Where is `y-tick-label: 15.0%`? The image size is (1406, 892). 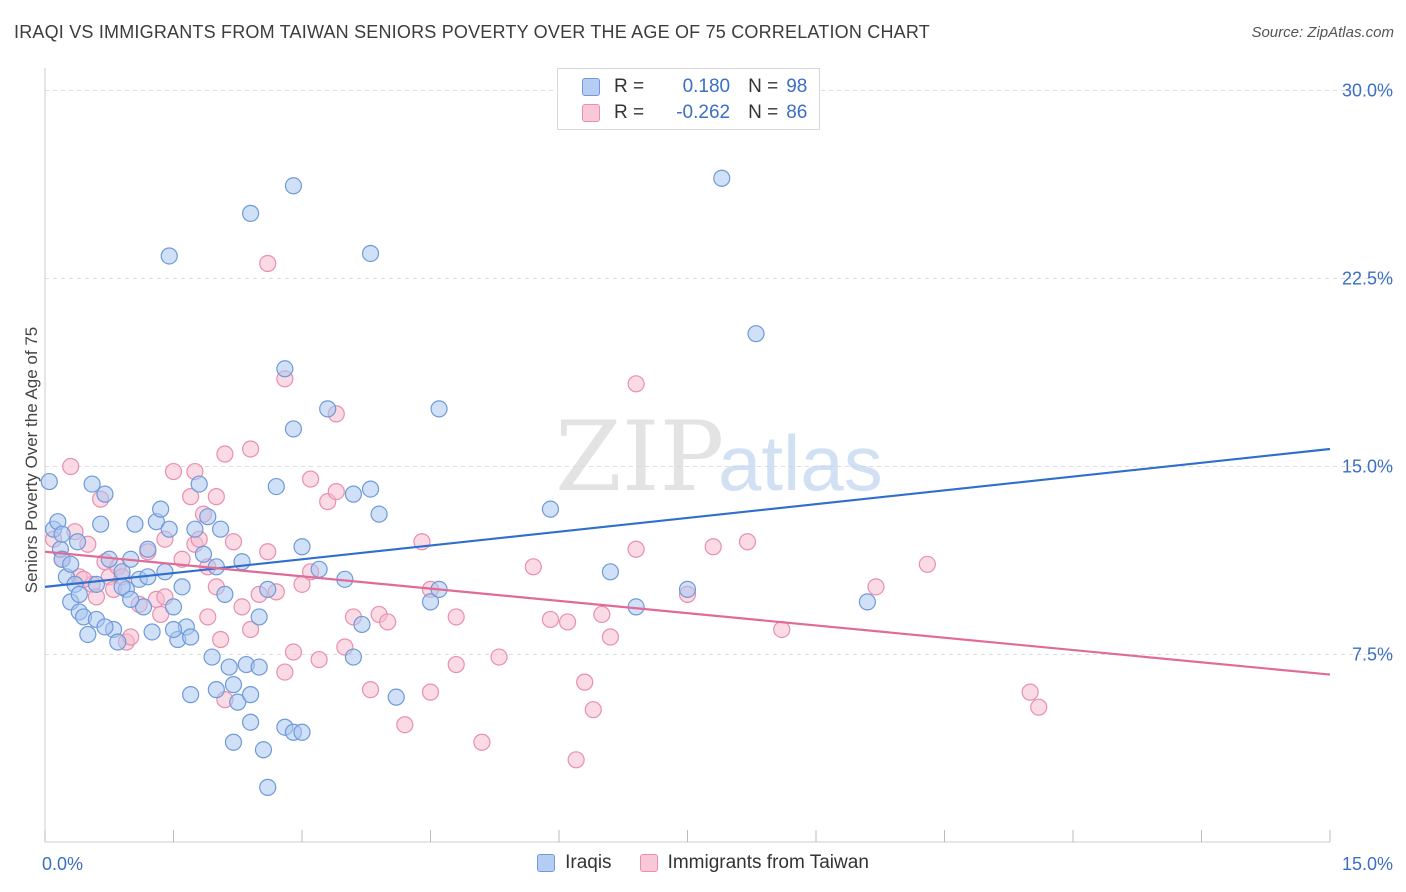
y-tick-label: 15.0% is located at coordinates (1367, 467).